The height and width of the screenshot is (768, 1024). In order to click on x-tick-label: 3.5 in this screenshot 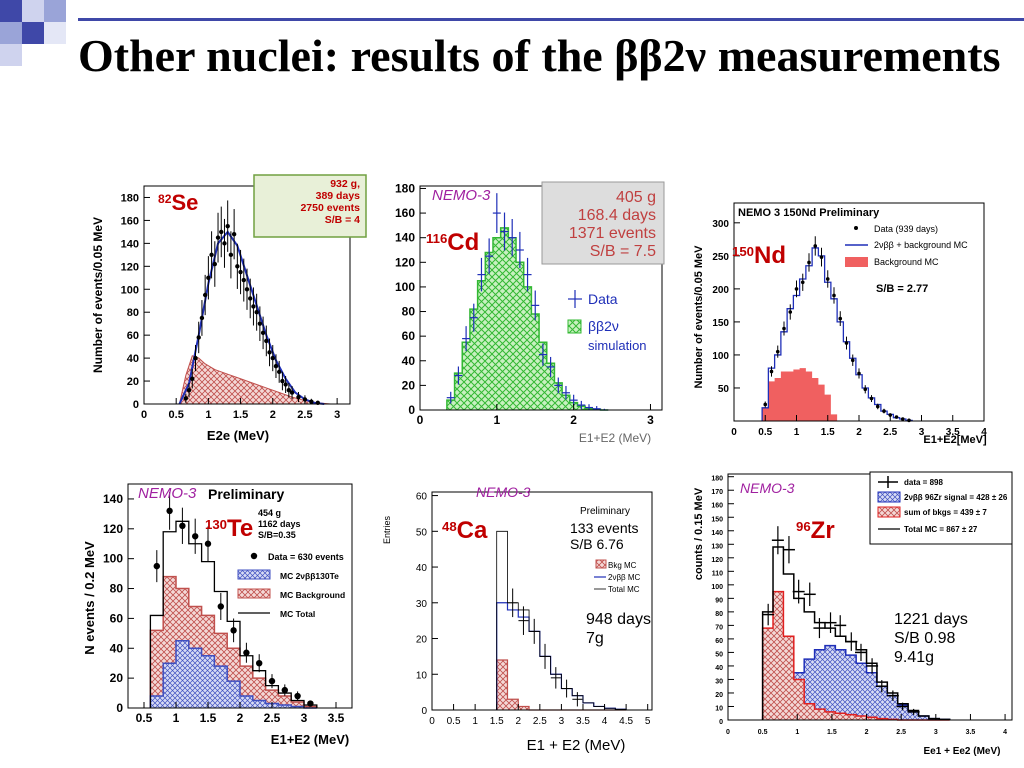, I will do `click(583, 721)`.